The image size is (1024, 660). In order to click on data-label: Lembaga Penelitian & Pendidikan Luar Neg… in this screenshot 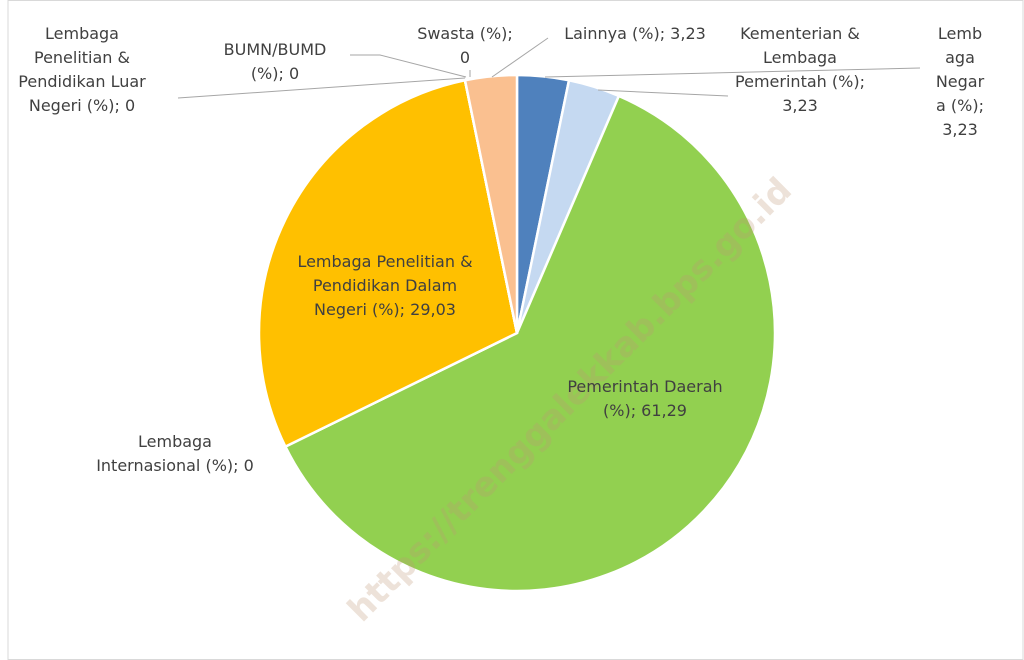, I will do `click(82, 70)`.